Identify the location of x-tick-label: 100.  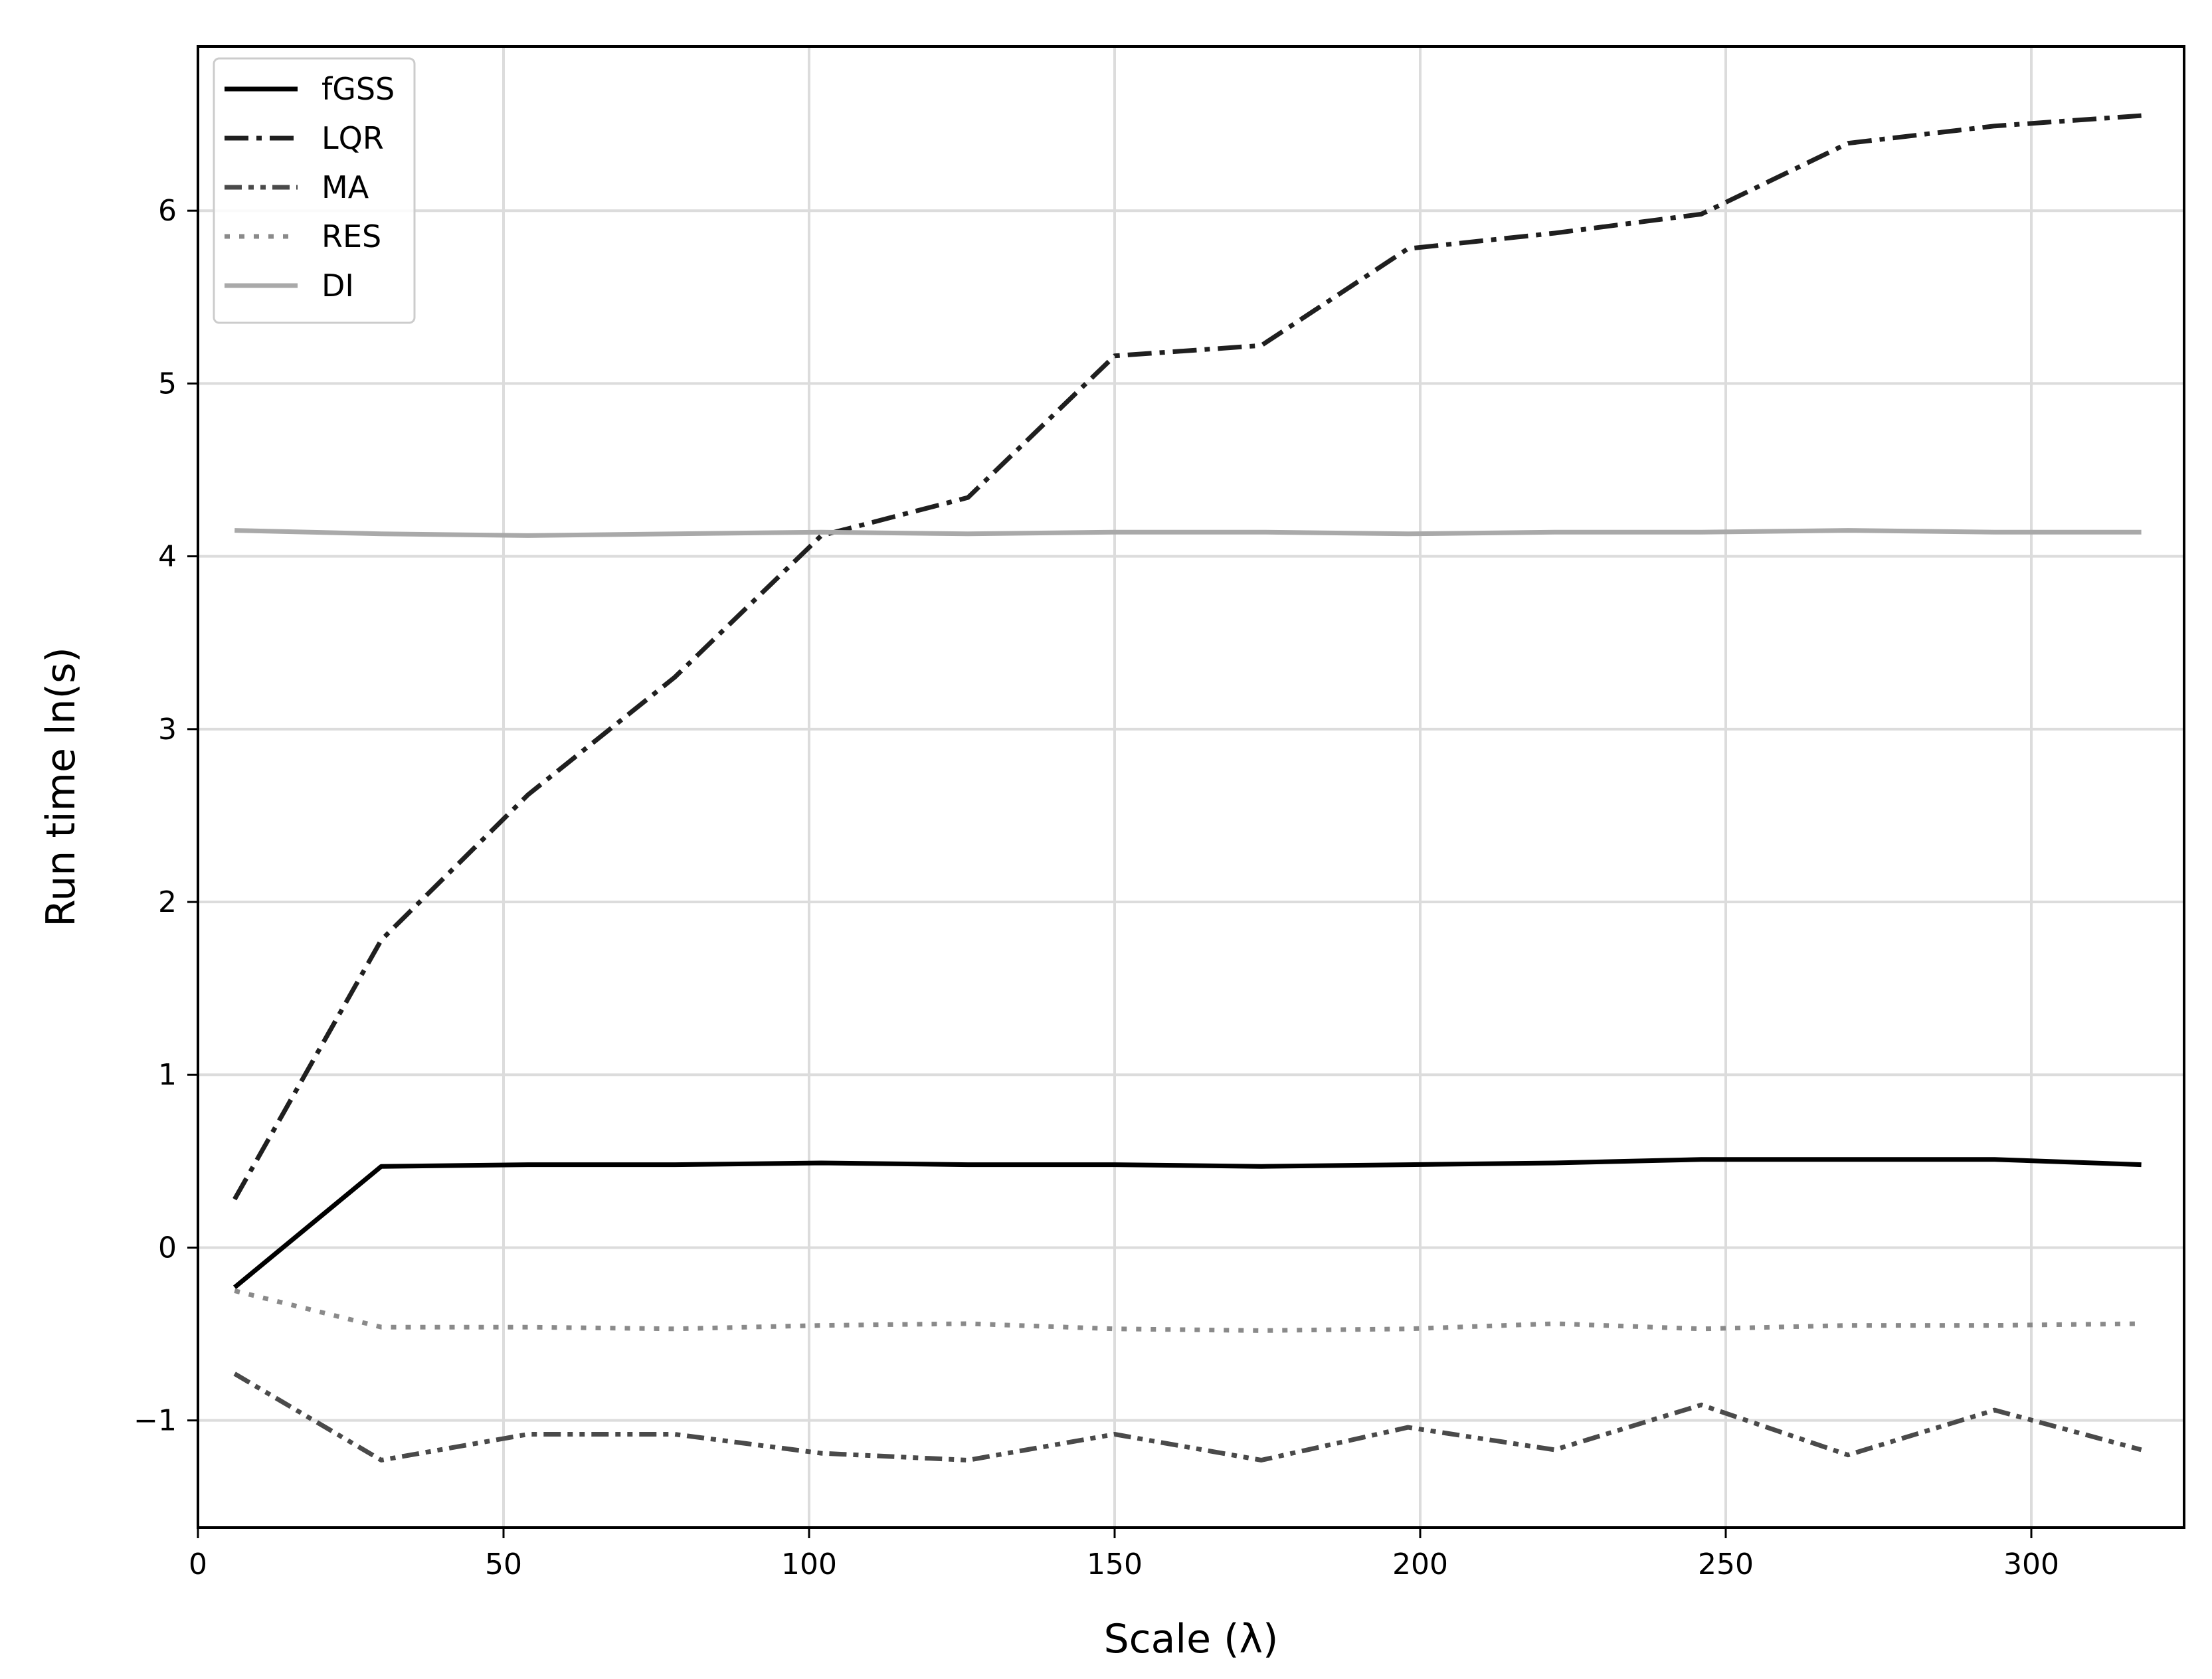
(809, 1564).